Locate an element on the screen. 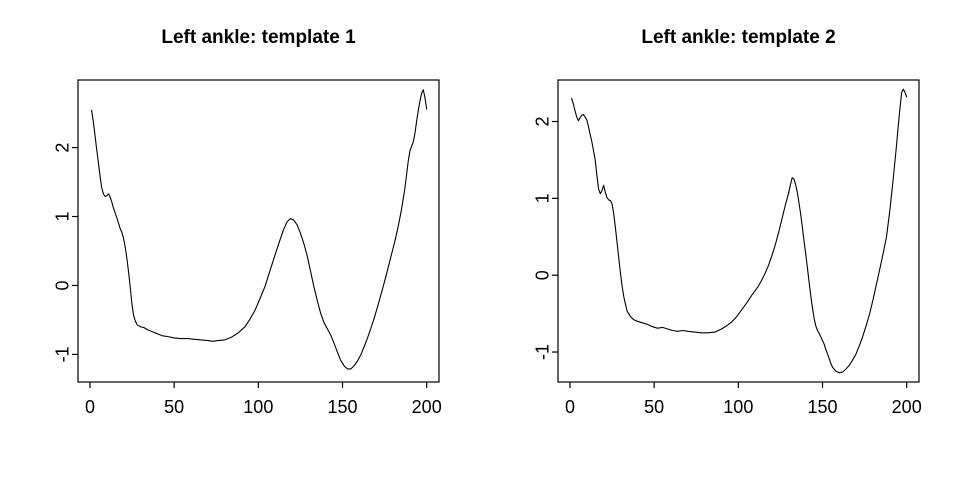 Image resolution: width=960 pixels, height=480 pixels. plot-title-template-2: Left ankle: template 2 is located at coordinates (738, 37).